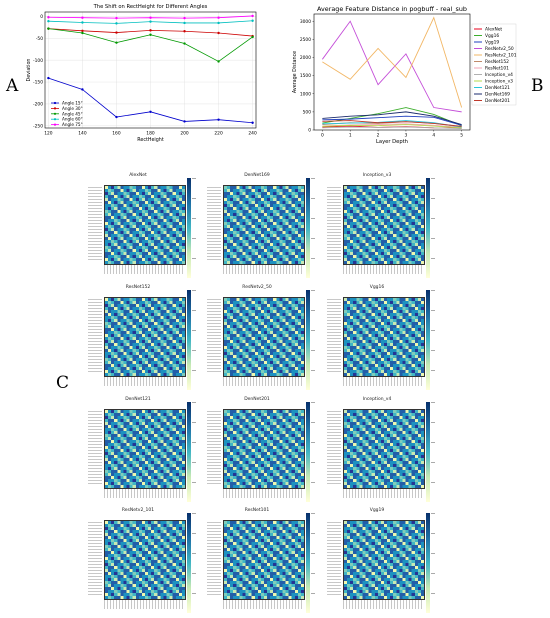  Describe the element at coordinates (307, 112) in the screenshot. I see `y-tick-label: 500` at that location.